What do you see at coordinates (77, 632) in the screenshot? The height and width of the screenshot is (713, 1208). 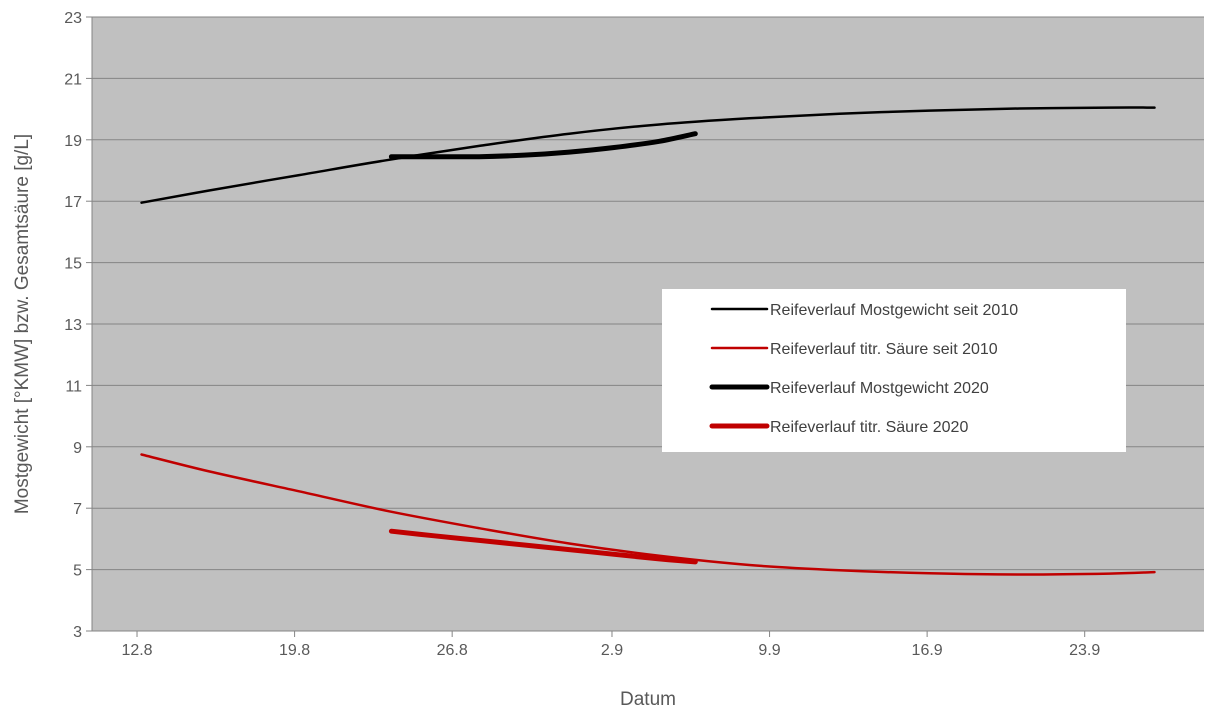 I see `y-tick-label: 3` at bounding box center [77, 632].